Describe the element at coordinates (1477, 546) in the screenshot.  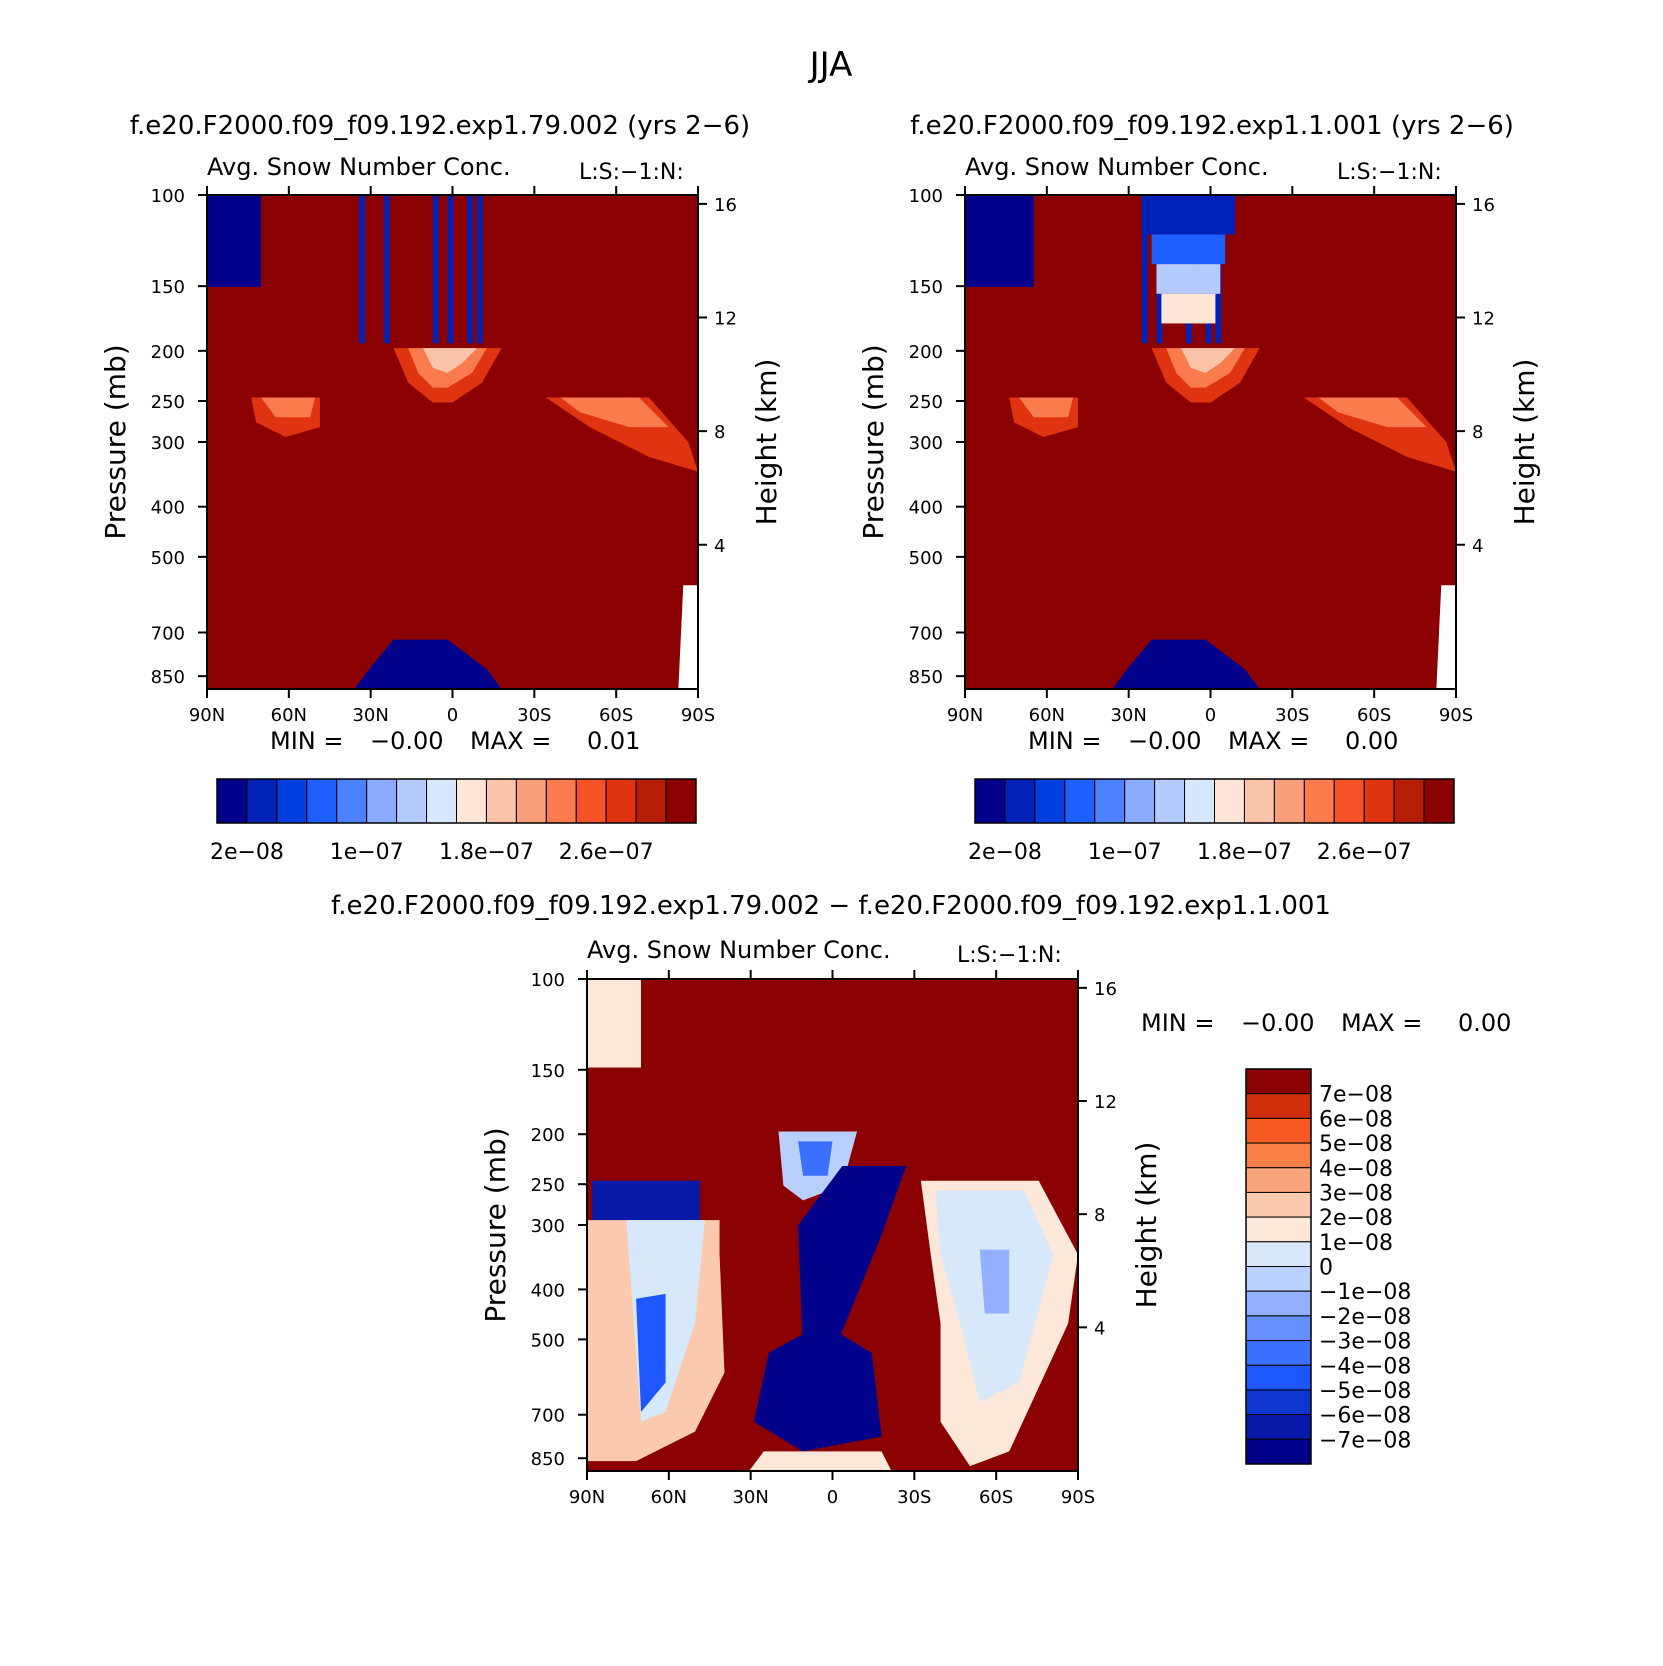
I see `y-right-tick-label: 4` at that location.